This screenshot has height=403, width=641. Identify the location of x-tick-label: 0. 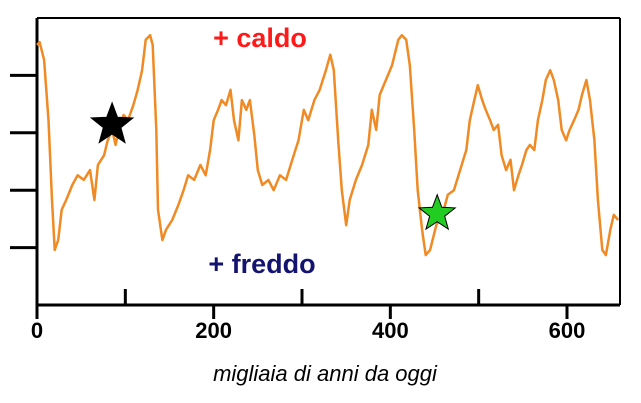
(37, 330).